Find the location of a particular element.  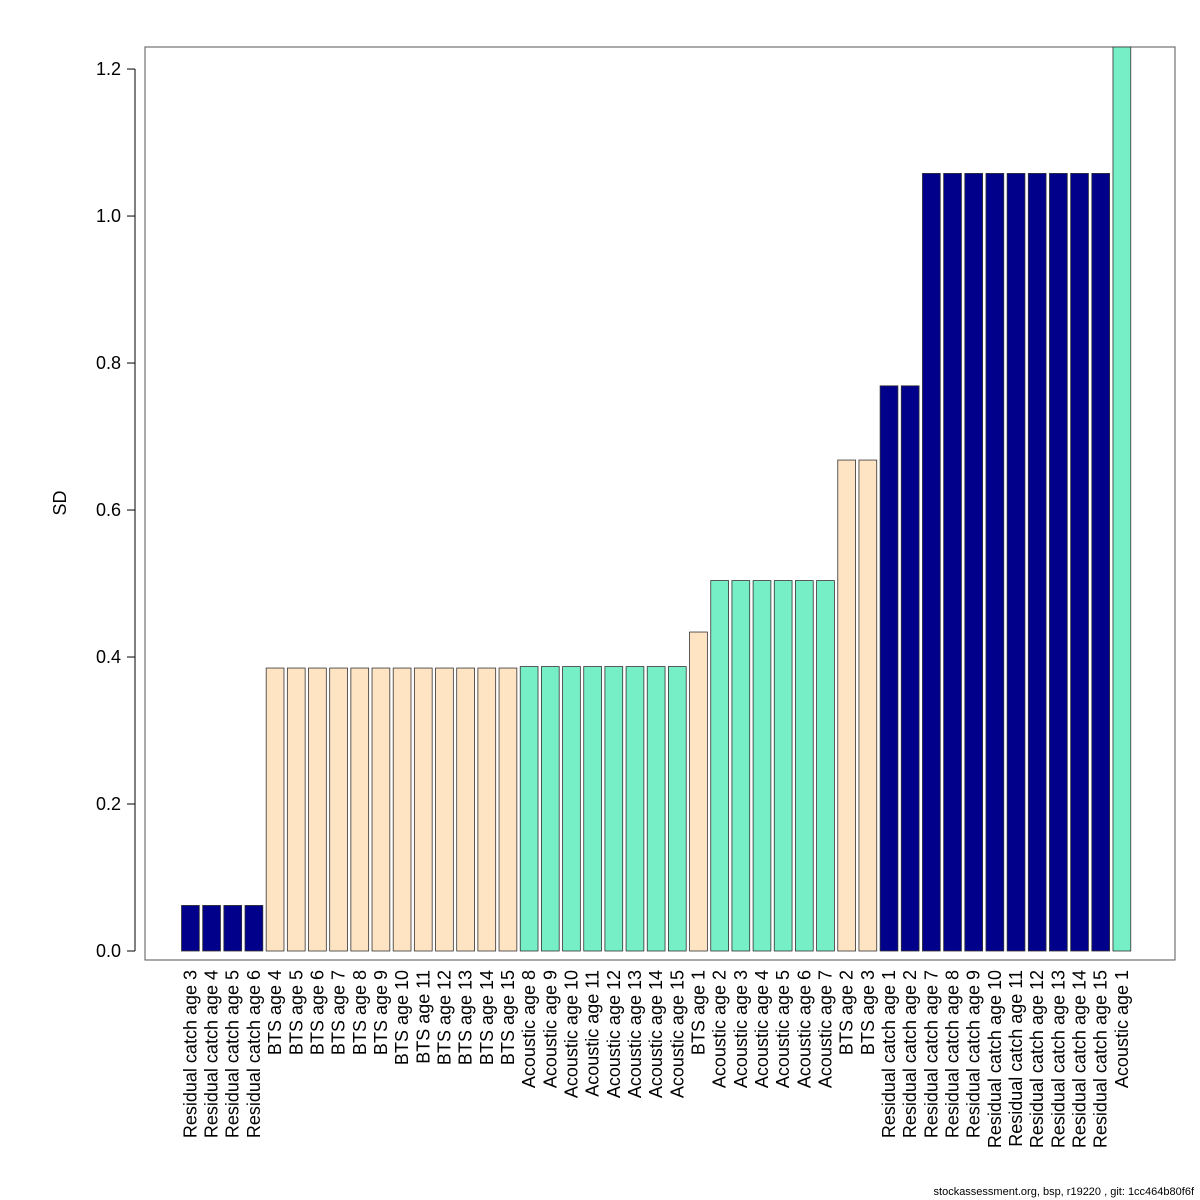

y-tick-label: 1.2 is located at coordinates (108, 69).